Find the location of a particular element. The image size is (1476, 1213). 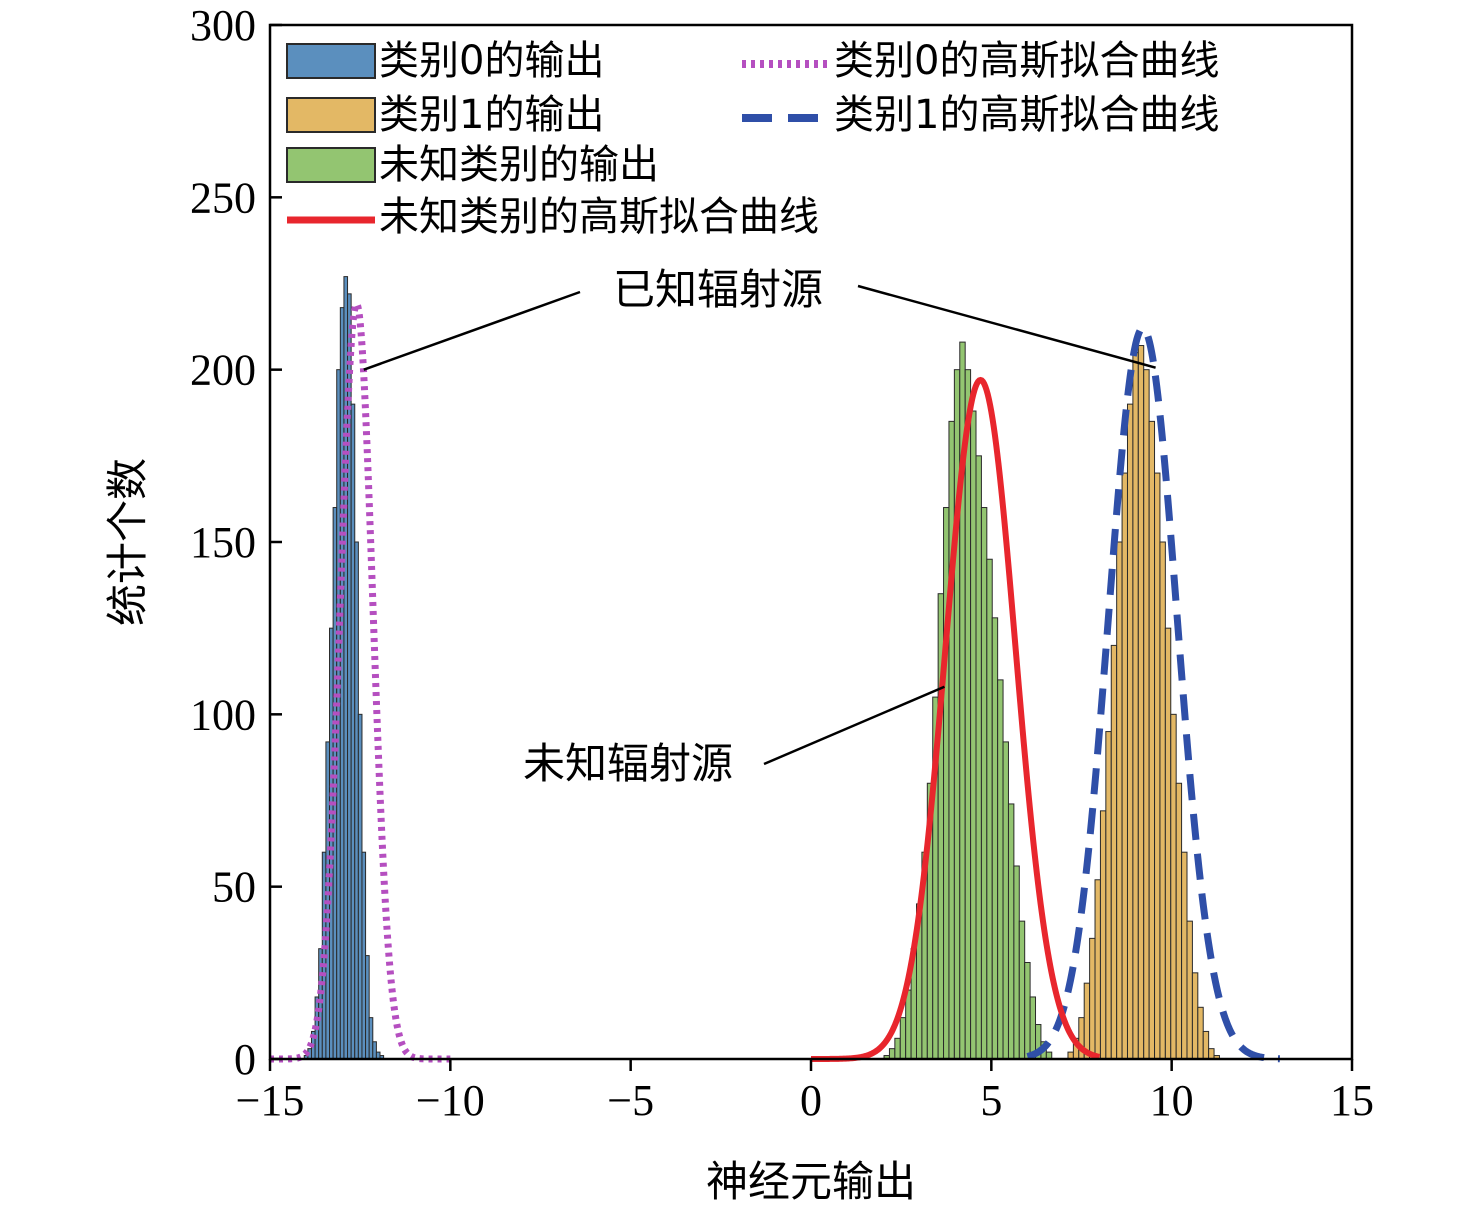

y-tick-label: 200 is located at coordinates (223, 370).